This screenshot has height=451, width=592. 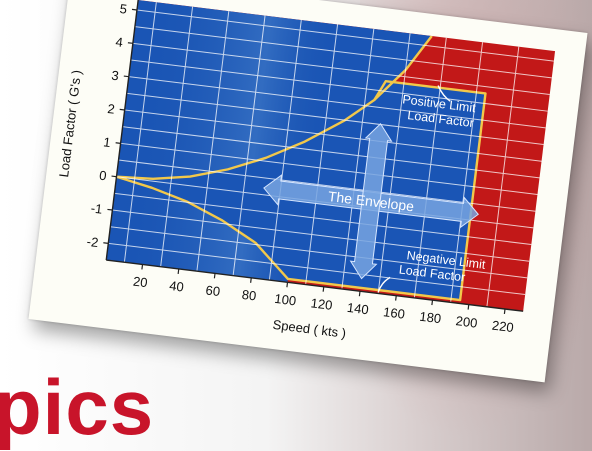 I want to click on y-tick-label: 4, so click(x=119, y=42).